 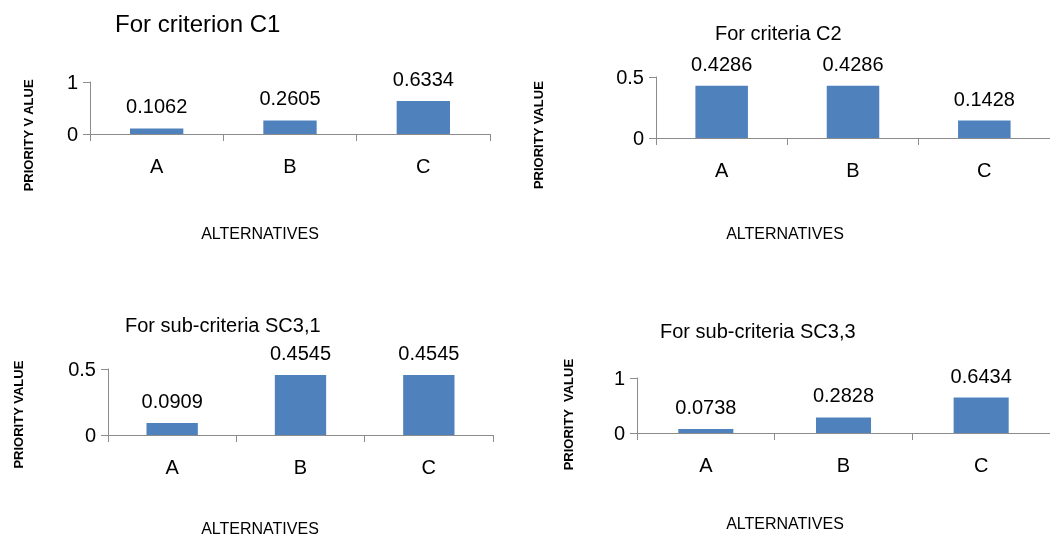 I want to click on data-label: 0.2605, so click(x=290, y=98).